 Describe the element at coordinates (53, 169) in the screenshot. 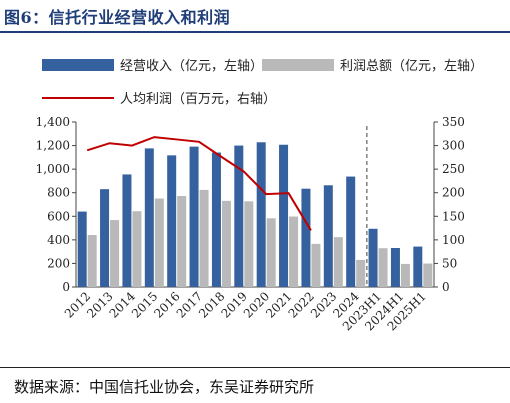

I see `y-left-tick-label: 1,000` at that location.